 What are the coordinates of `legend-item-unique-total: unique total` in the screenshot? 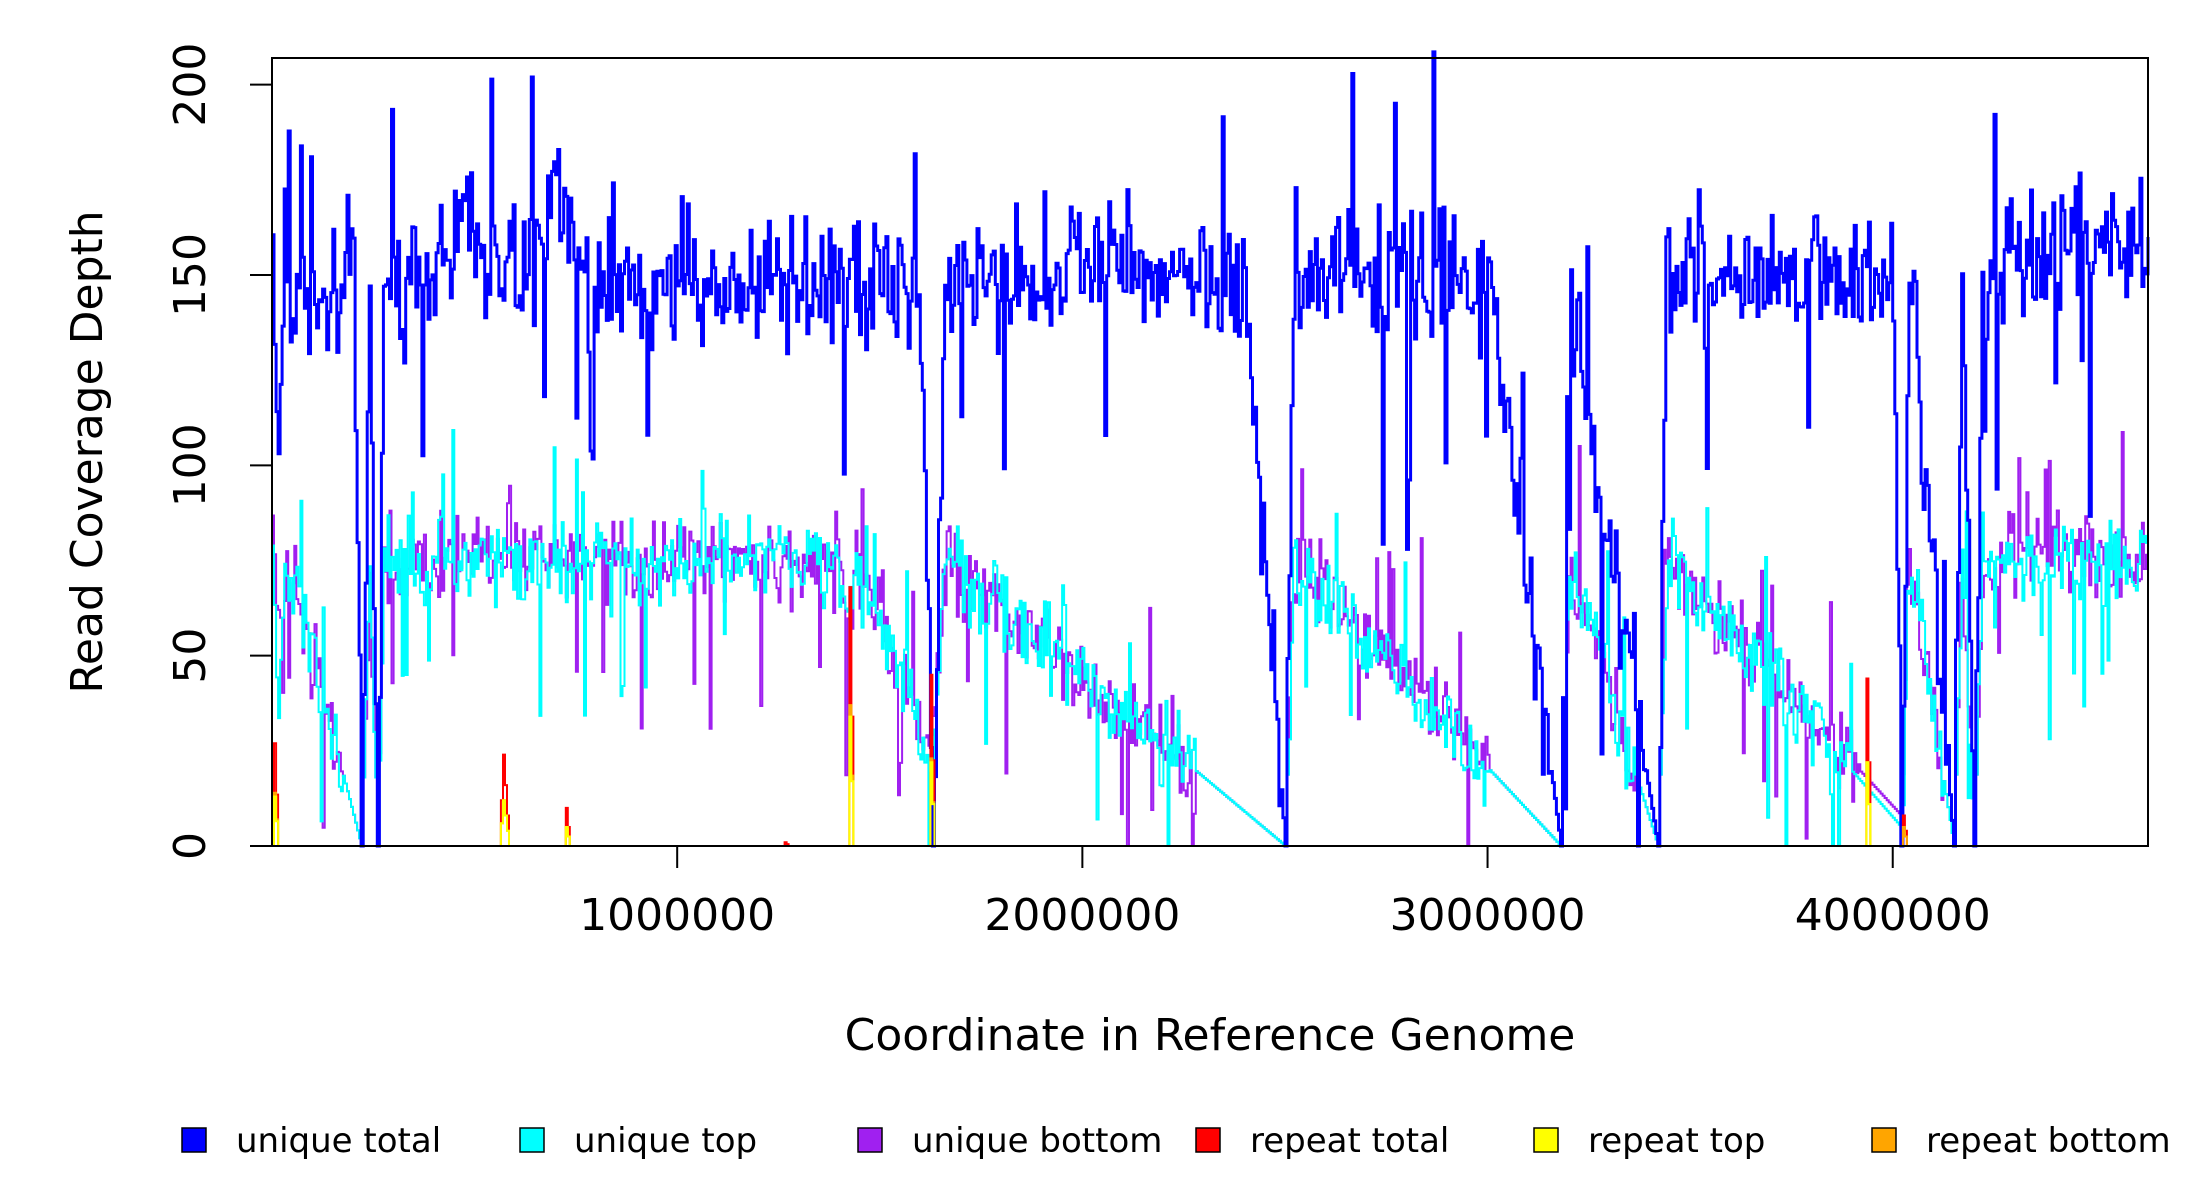 It's located at (311, 1141).